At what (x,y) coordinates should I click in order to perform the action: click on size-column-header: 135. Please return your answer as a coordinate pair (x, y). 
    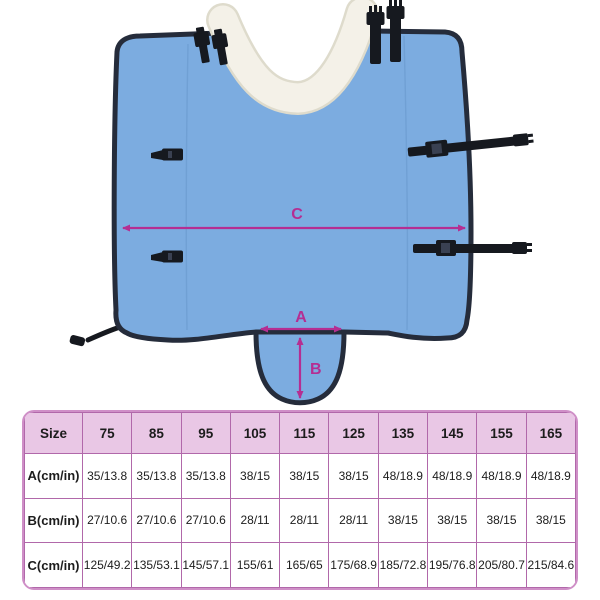
    Looking at the image, I should click on (403, 433).